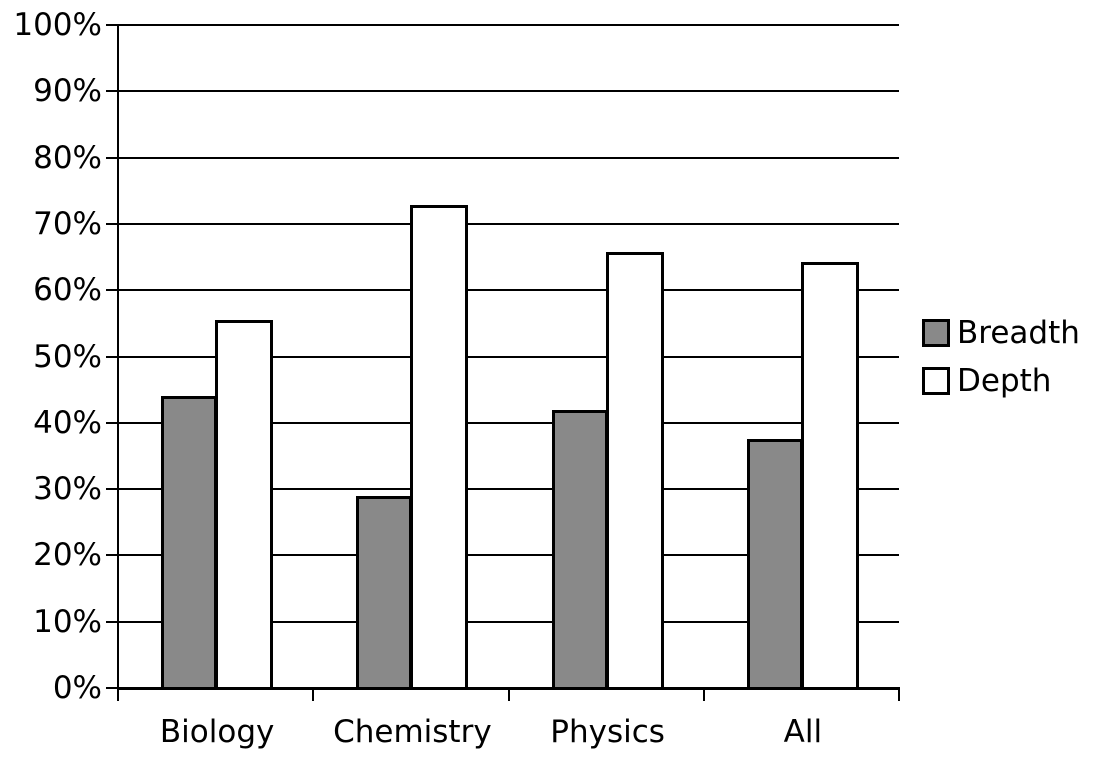  I want to click on x-axis-label-chemistry: Chemistry, so click(412, 732).